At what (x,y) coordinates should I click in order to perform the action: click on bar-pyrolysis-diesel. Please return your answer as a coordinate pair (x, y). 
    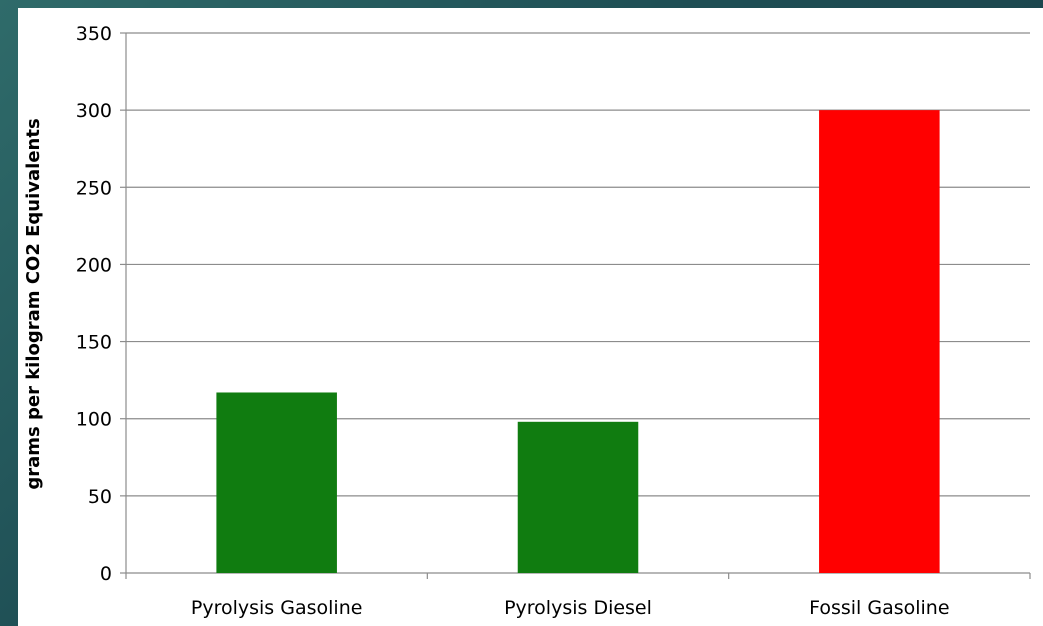
    Looking at the image, I should click on (578, 497).